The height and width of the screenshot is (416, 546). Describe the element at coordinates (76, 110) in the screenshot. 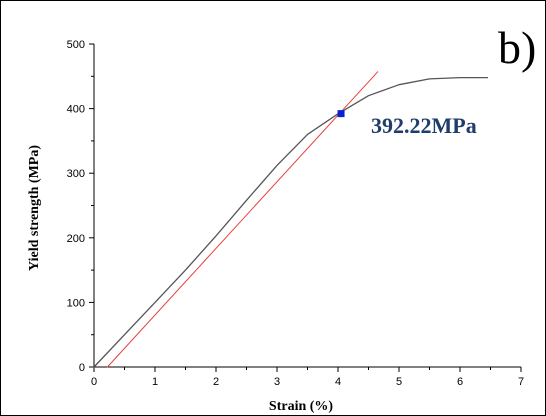

I see `y-tick-label: 400` at that location.